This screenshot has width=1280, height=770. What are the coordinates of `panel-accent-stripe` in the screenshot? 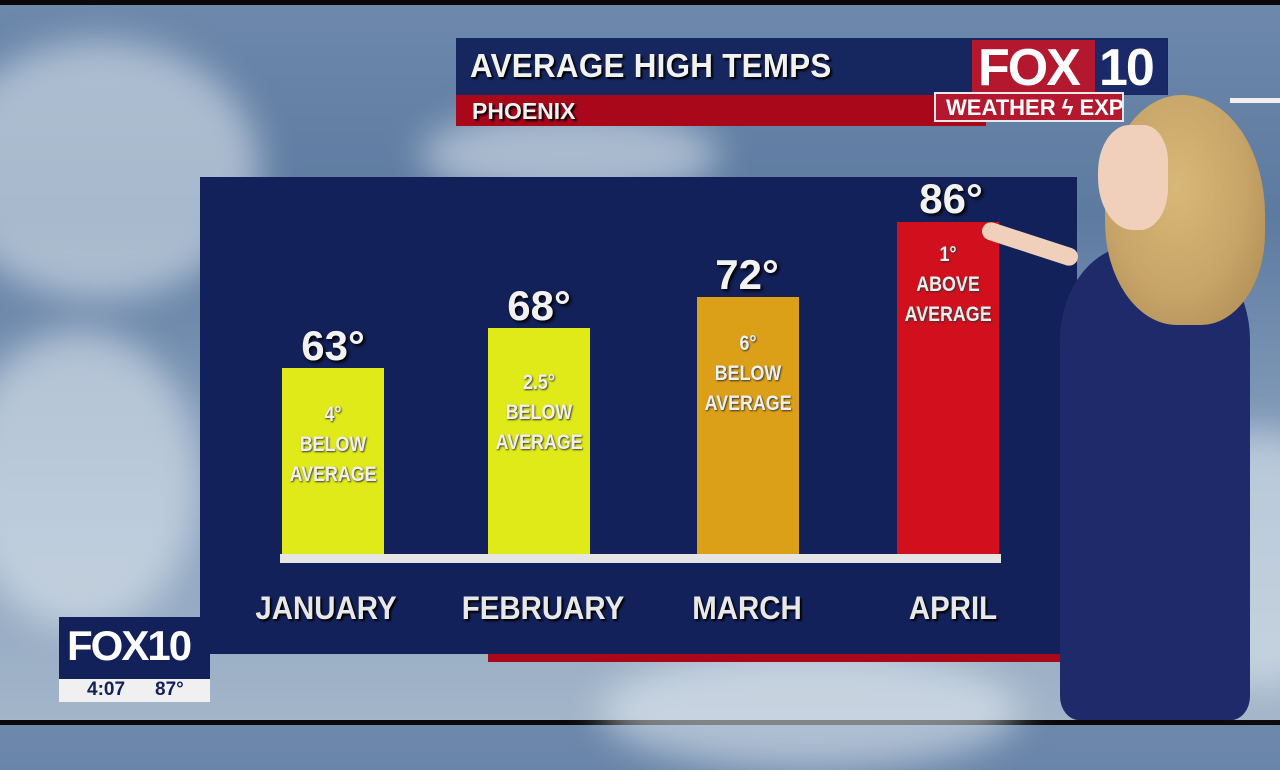 It's located at (783, 658).